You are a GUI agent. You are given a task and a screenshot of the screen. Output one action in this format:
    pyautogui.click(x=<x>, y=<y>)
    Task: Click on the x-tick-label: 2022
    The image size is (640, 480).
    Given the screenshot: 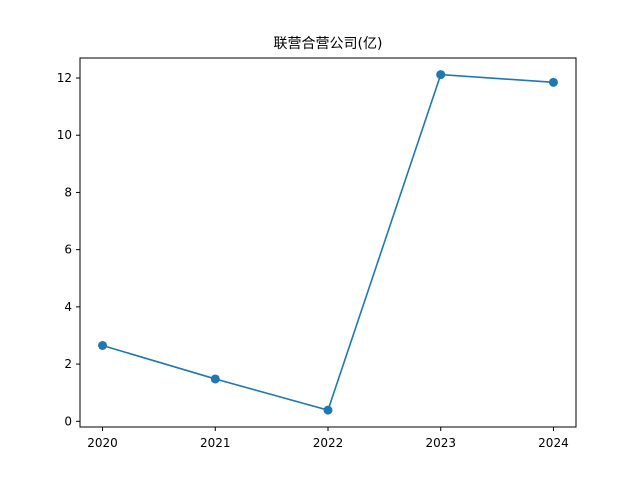 What is the action you would take?
    pyautogui.click(x=328, y=443)
    